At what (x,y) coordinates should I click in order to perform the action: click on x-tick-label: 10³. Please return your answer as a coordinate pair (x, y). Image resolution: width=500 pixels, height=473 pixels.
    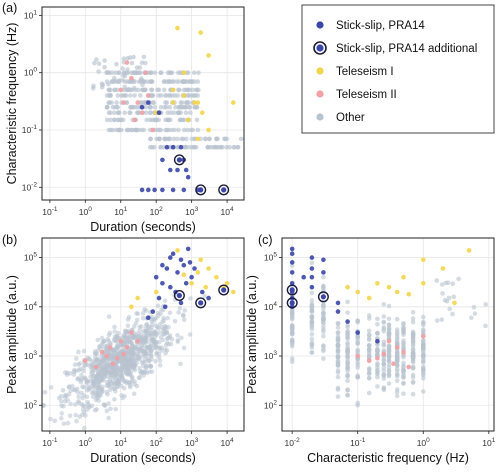
    Looking at the image, I should click on (191, 211).